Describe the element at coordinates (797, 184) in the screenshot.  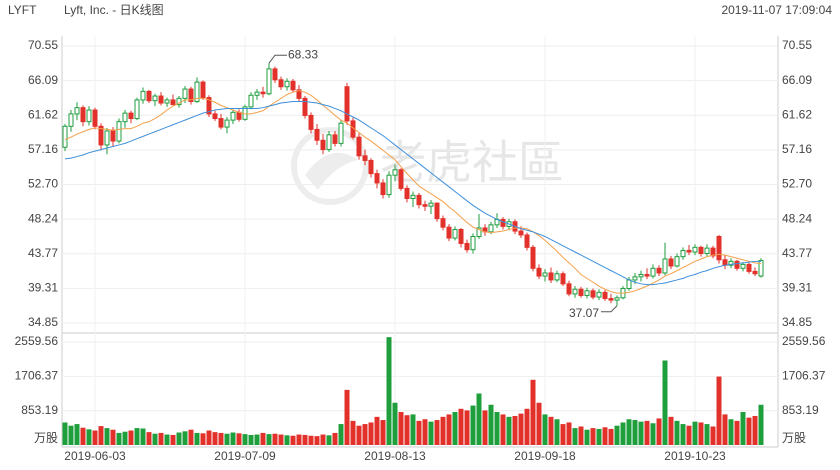
I see `y-tick-label-right: 52.70` at that location.